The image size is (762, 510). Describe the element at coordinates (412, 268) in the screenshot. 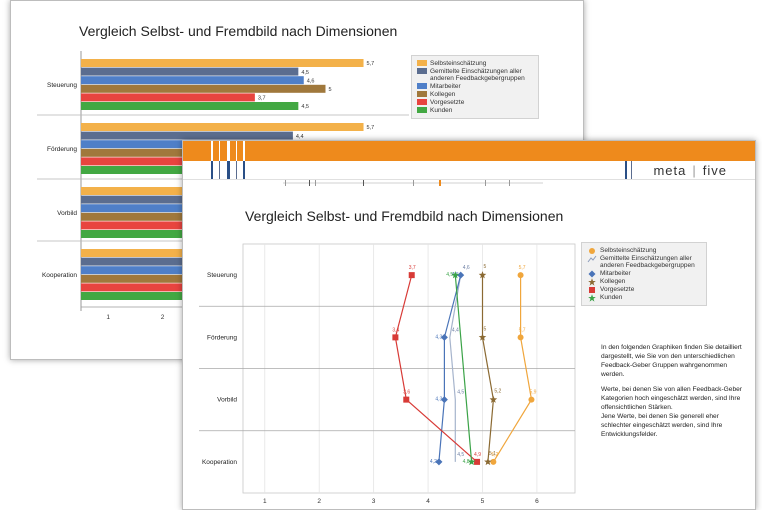

I see `data-label: 3,7` at that location.